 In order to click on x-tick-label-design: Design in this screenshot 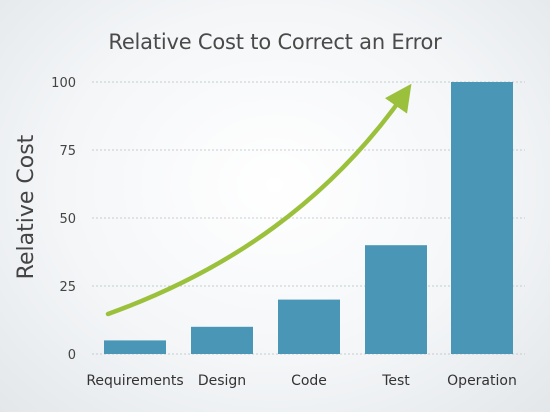, I will do `click(222, 381)`.